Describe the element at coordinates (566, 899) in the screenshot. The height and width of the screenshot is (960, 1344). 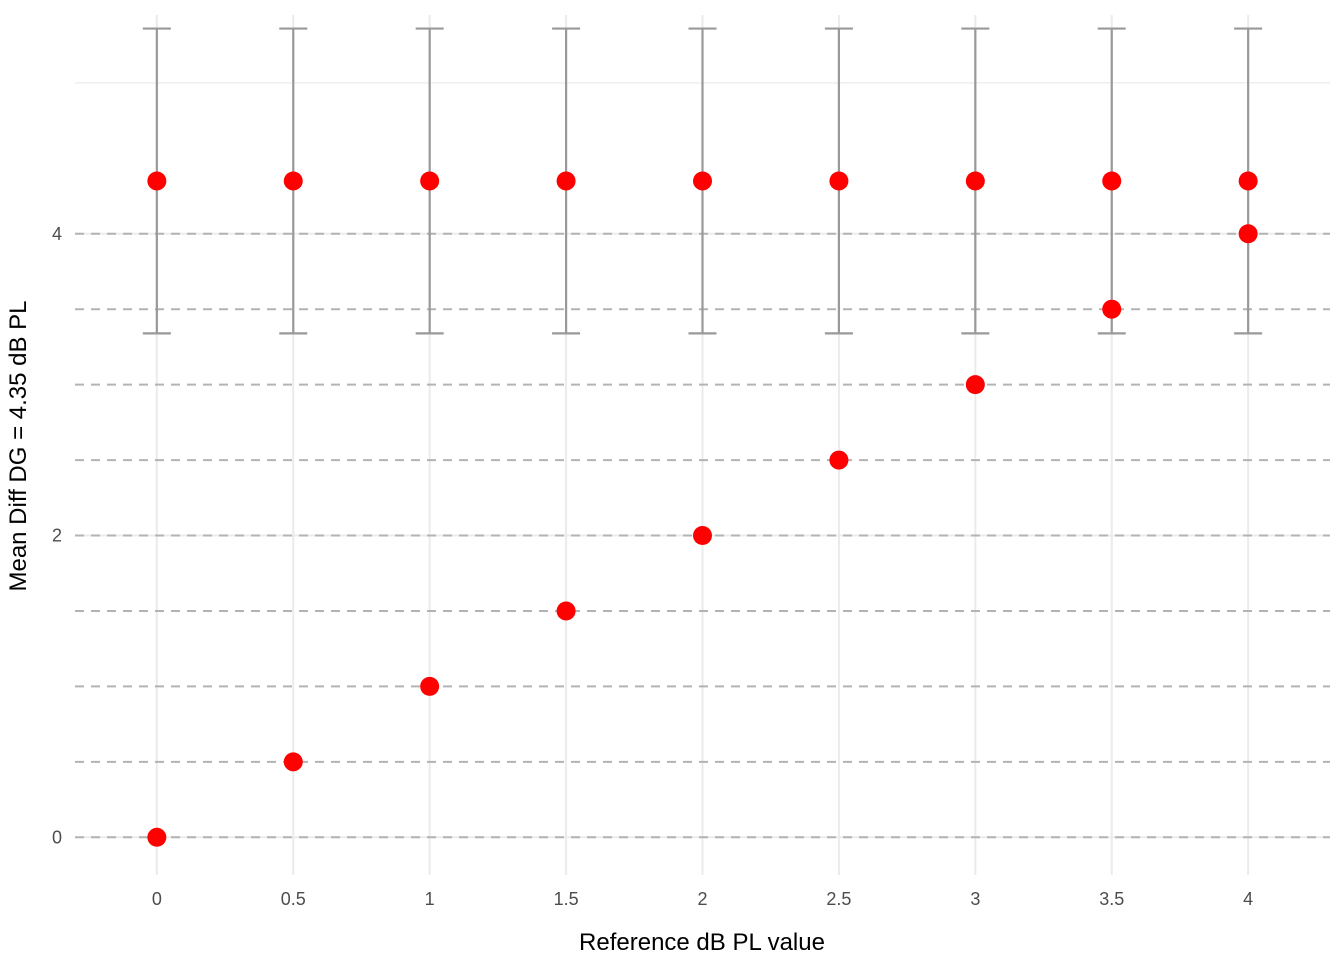
I see `x-tick-label: 1.5` at that location.